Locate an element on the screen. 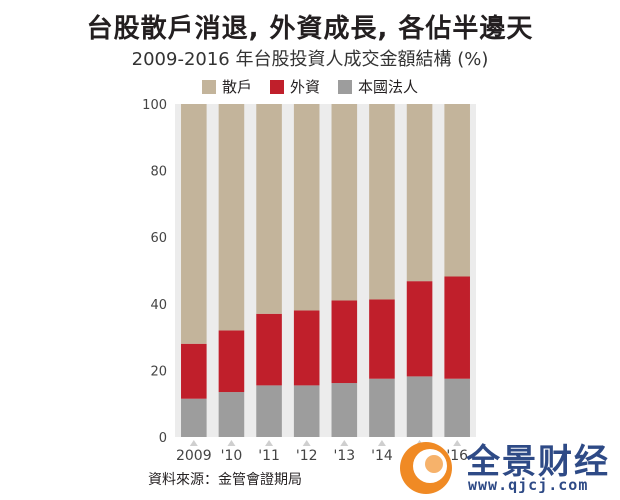 The height and width of the screenshot is (500, 620). x-tick-label: '11 is located at coordinates (269, 456).